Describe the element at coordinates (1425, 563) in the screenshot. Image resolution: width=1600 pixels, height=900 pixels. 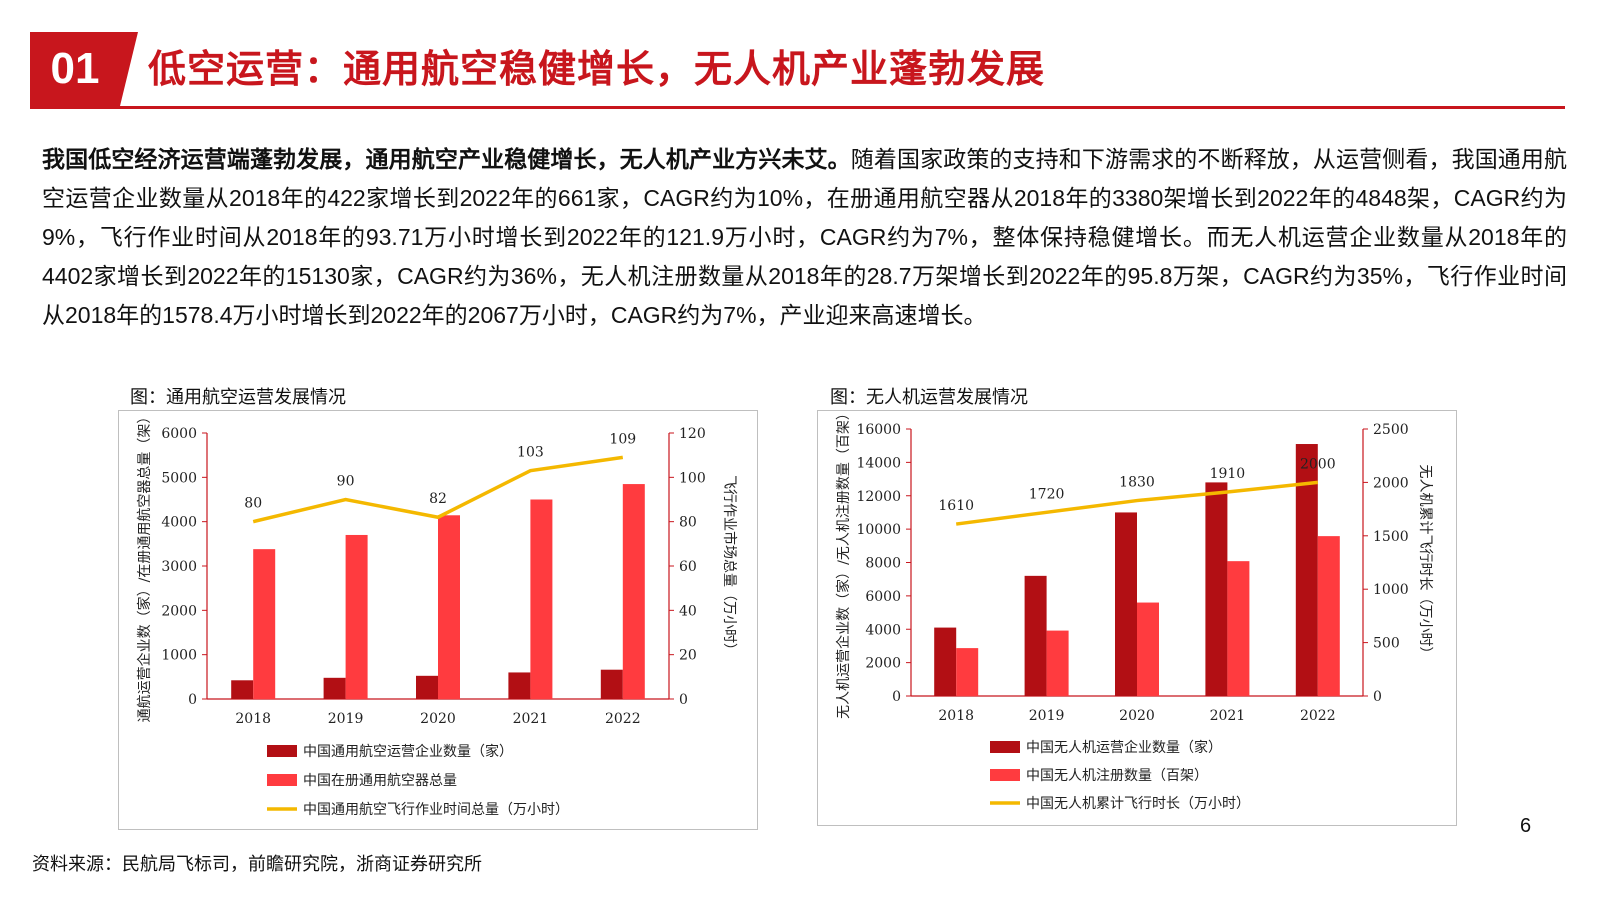
I see `chart2-y2label: 无人机累计飞行时长（万小时）` at that location.